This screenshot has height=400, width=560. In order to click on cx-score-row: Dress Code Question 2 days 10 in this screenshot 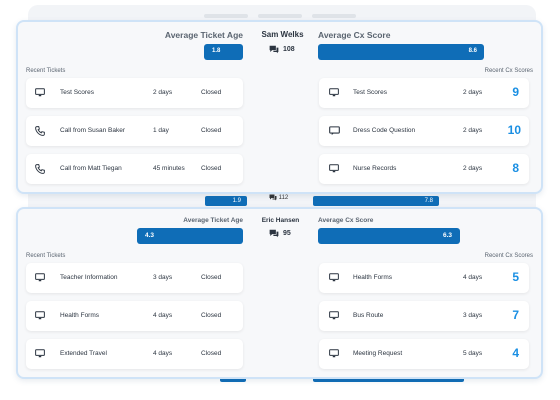, I will do `click(424, 131)`.